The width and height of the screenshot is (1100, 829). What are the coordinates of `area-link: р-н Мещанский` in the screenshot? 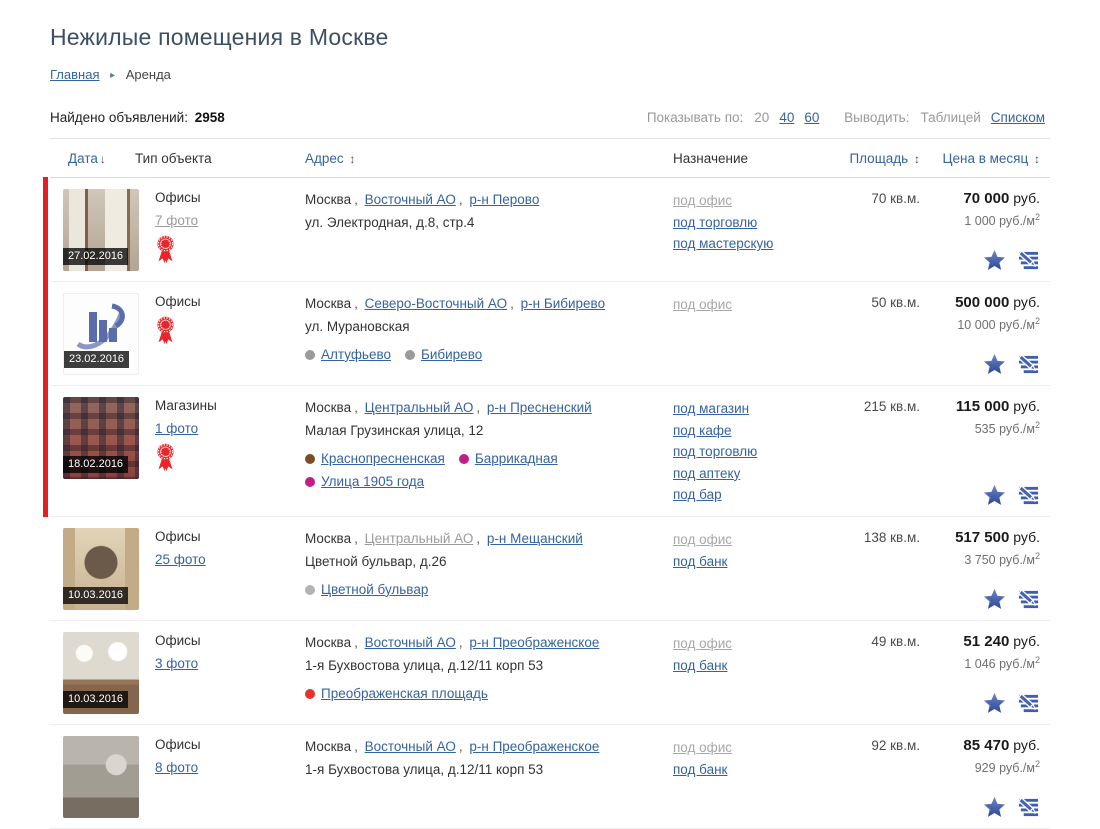 It's located at (534, 538).